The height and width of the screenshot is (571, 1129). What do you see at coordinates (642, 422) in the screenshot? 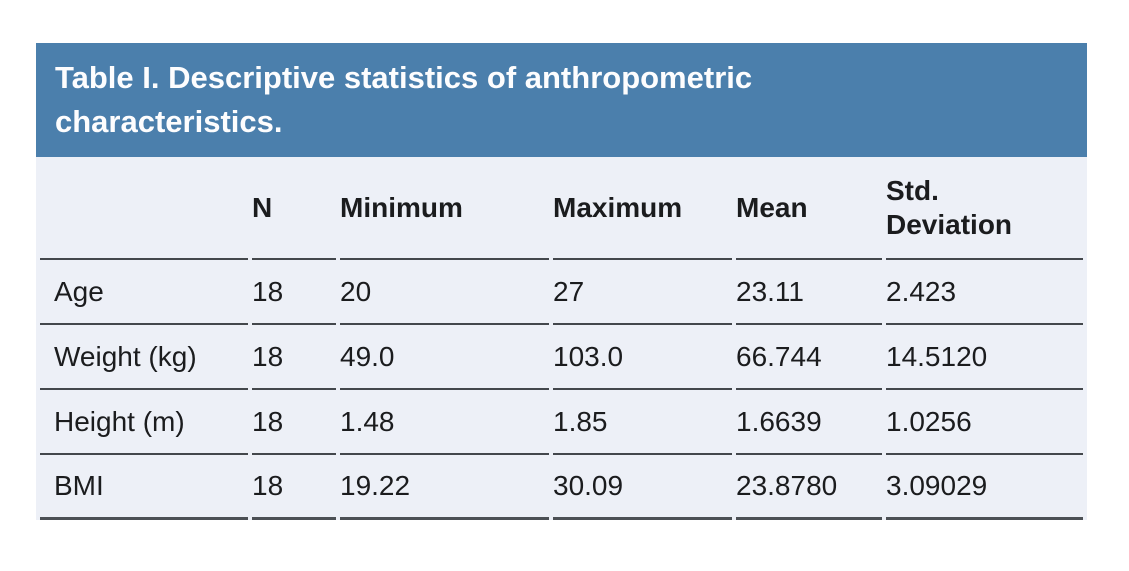
I see `cell-max: 1.85` at bounding box center [642, 422].